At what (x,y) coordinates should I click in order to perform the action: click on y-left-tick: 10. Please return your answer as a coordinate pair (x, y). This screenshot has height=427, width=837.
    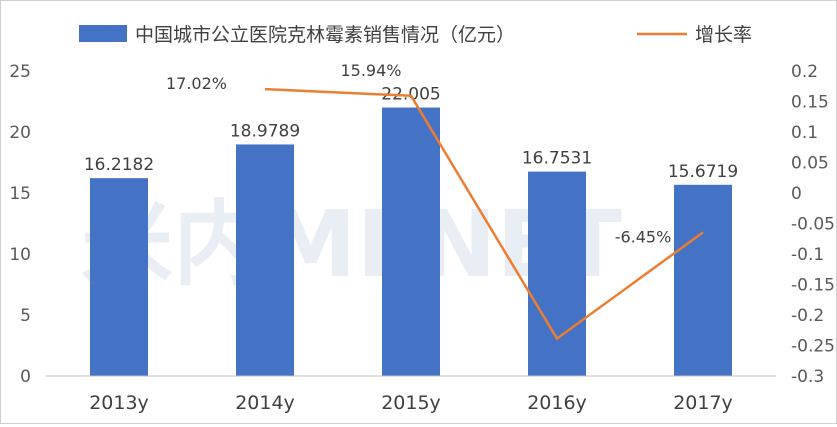
    Looking at the image, I should click on (20, 255).